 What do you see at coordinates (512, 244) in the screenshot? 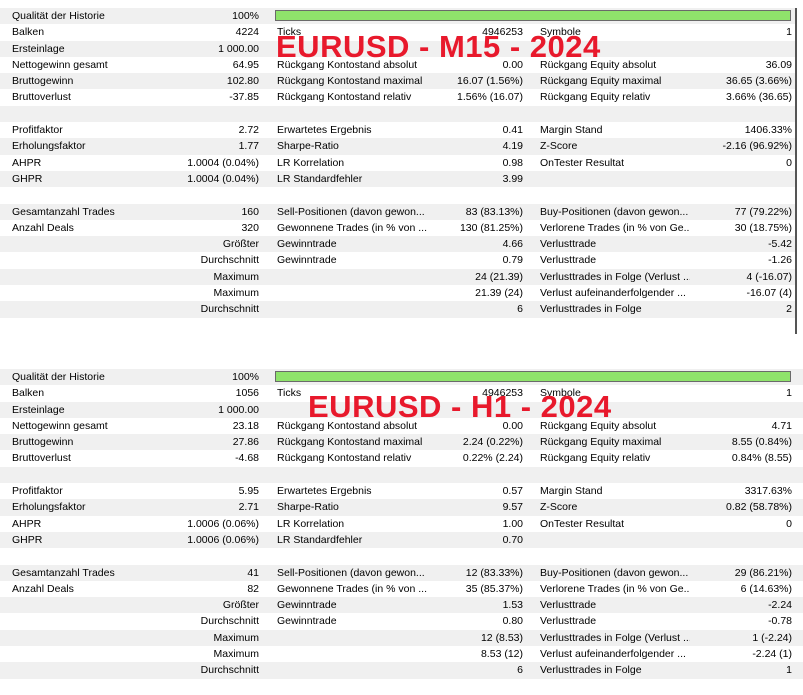
I see `metric-value: 4.66` at bounding box center [512, 244].